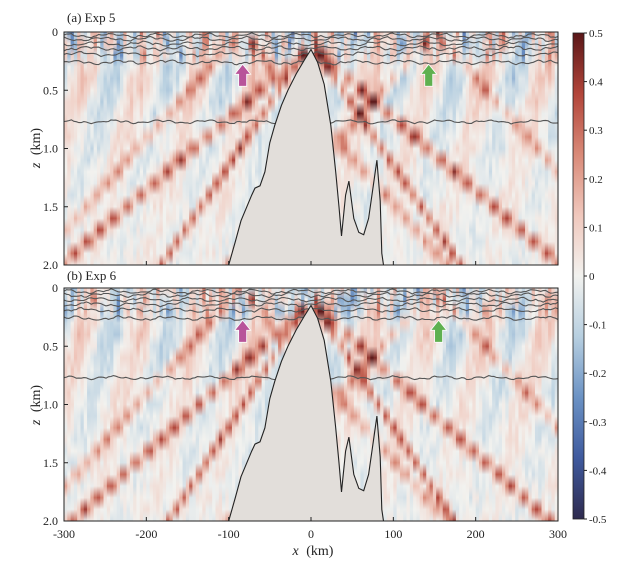 The height and width of the screenshot is (561, 638). I want to click on arrow-marker, so click(428, 75).